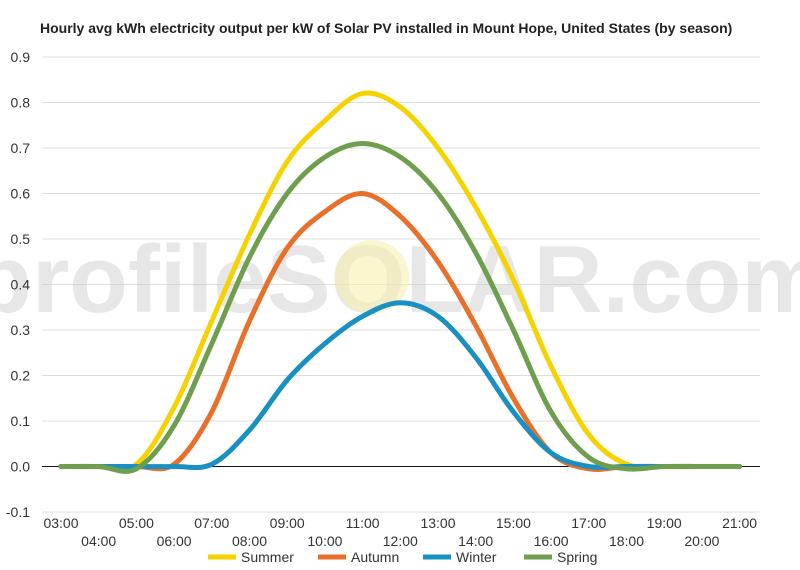  What do you see at coordinates (21, 285) in the screenshot?
I see `y-tick-label: 0.4` at bounding box center [21, 285].